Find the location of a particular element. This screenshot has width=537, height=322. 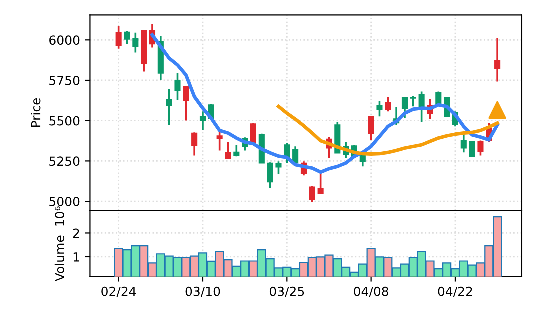

line-series is located at coordinates (388, 130).